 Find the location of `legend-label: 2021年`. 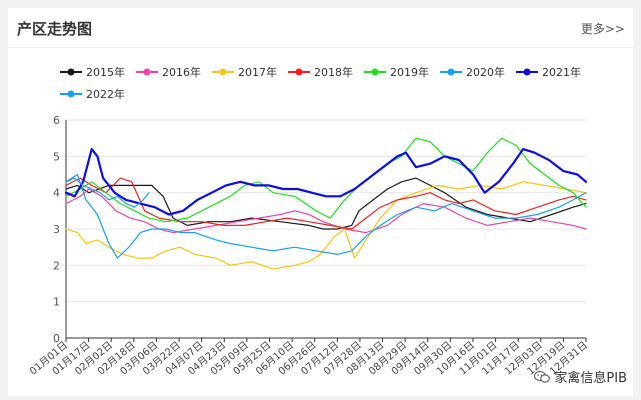

legend-label: 2021年 is located at coordinates (561, 72).